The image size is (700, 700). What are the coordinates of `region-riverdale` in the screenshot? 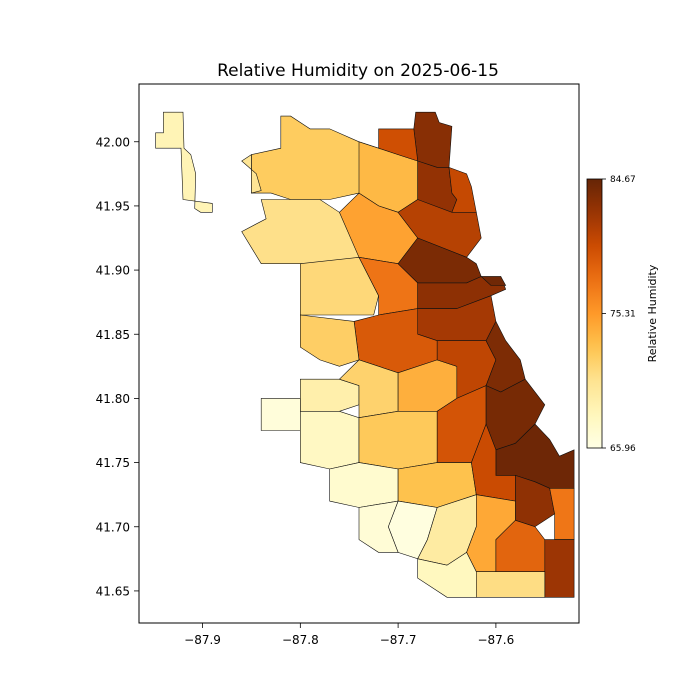 It's located at (510, 584).